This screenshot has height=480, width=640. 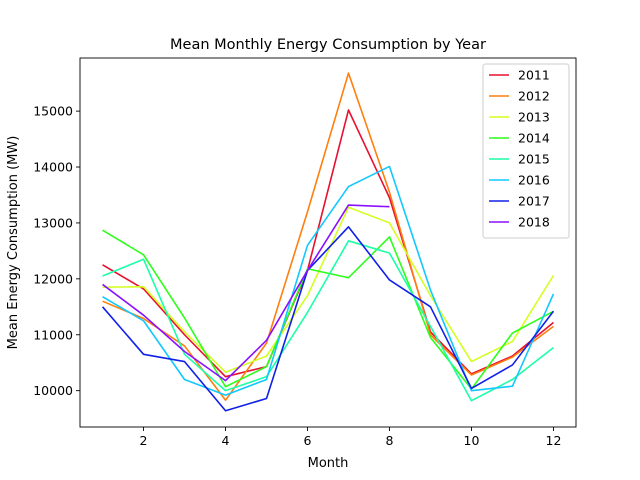 I want to click on legend-label-2012: 2012, so click(x=534, y=96).